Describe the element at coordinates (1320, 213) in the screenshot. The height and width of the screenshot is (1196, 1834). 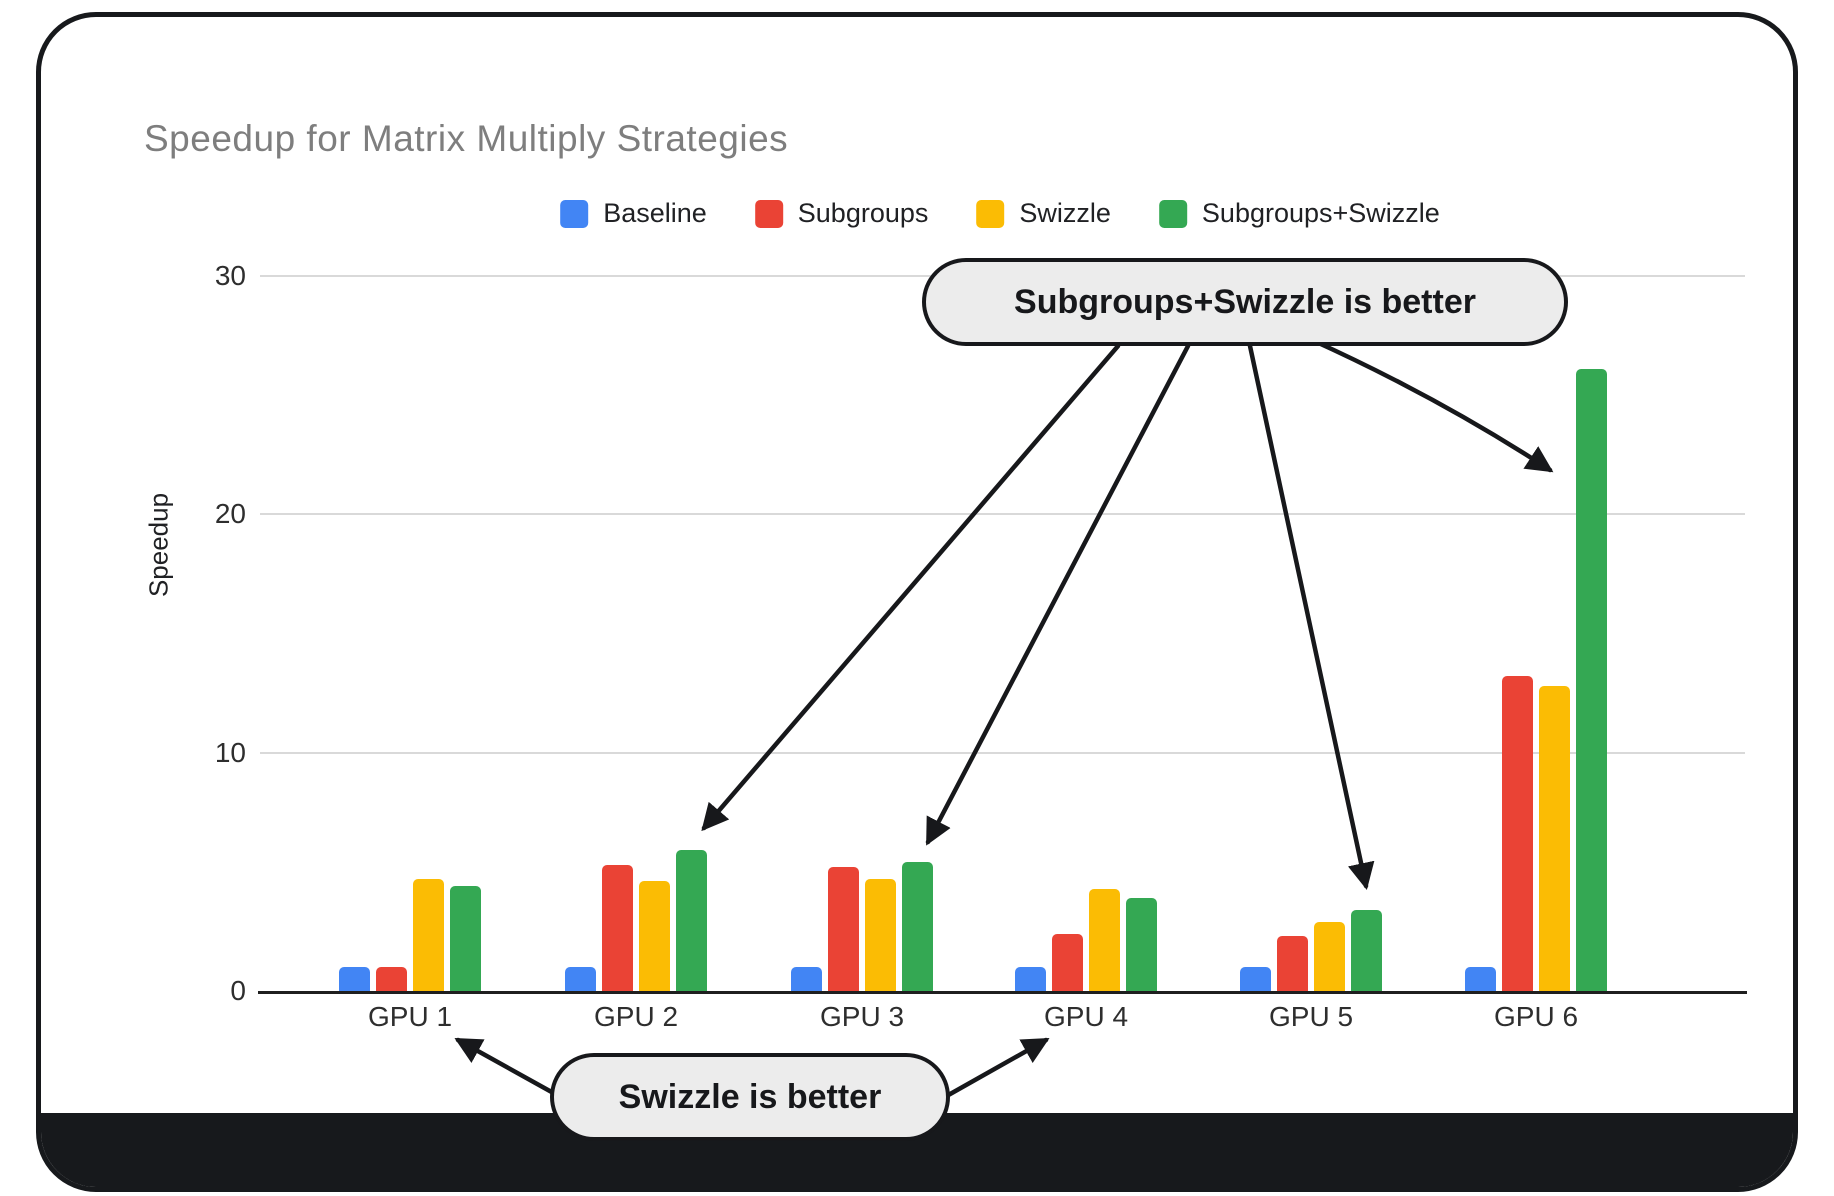
I see `legend-label-subgroups-swizzle: Subgroups+Swizzle` at that location.